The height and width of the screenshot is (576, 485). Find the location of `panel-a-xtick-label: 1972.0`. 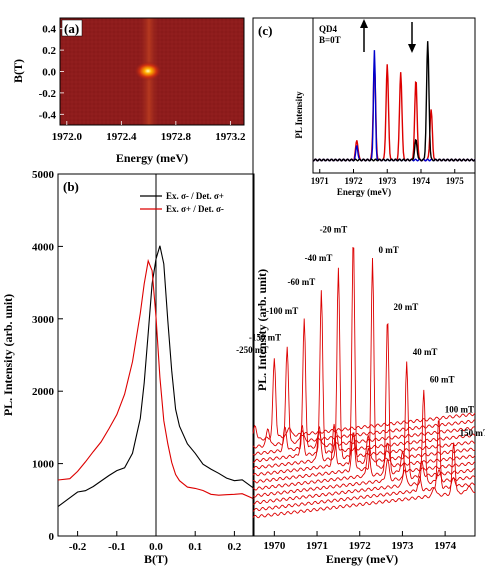

panel-a-xtick-label: 1972.0 is located at coordinates (67, 137).